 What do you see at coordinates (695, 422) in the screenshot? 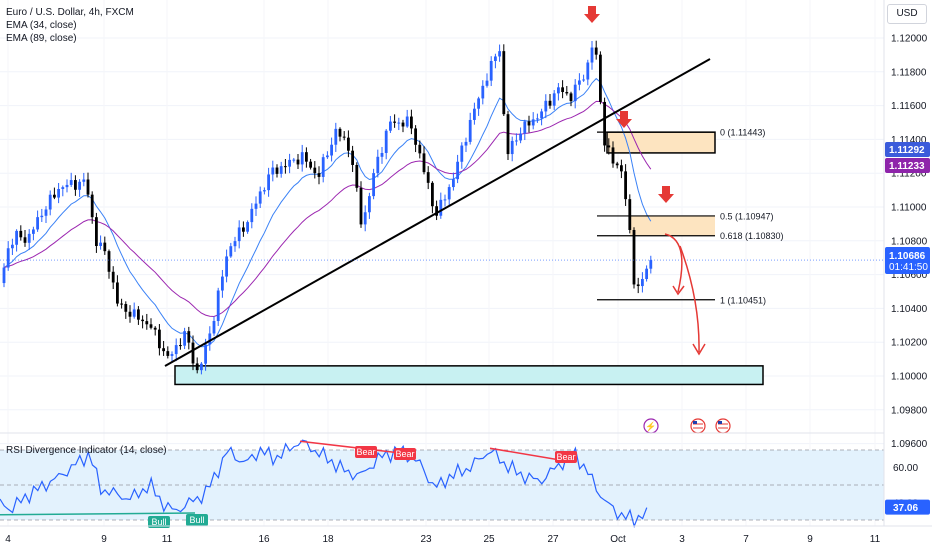
I see `us-flag-canton` at bounding box center [695, 422].